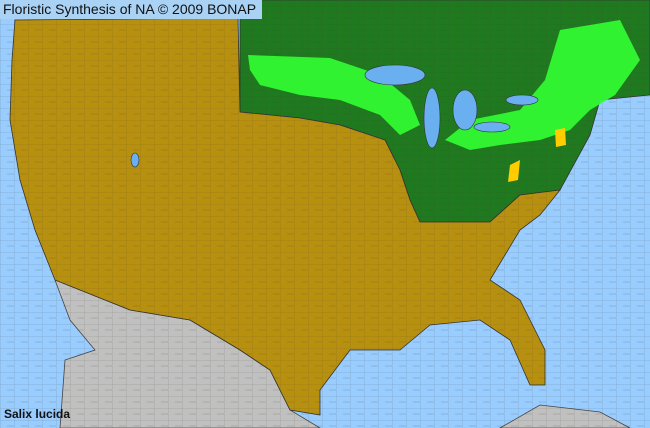 The image size is (650, 428). What do you see at coordinates (542, 85) in the screenshot?
I see `county-presence-northeast` at bounding box center [542, 85].